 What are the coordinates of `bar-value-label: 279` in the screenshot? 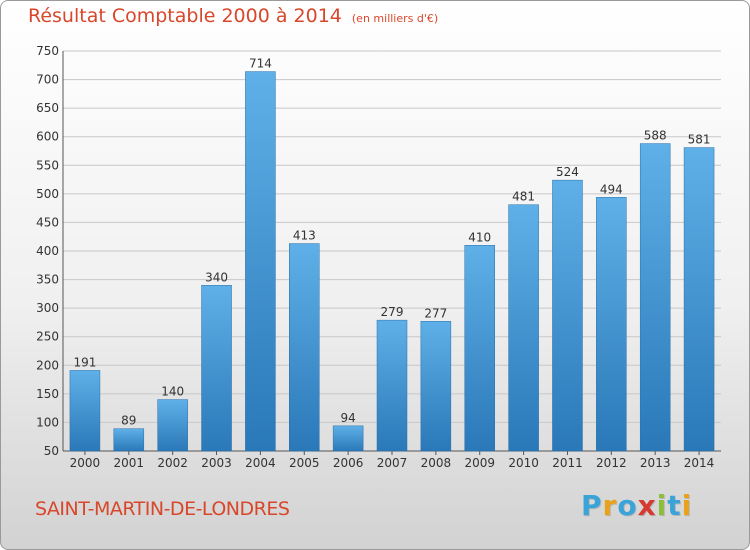 It's located at (392, 312).